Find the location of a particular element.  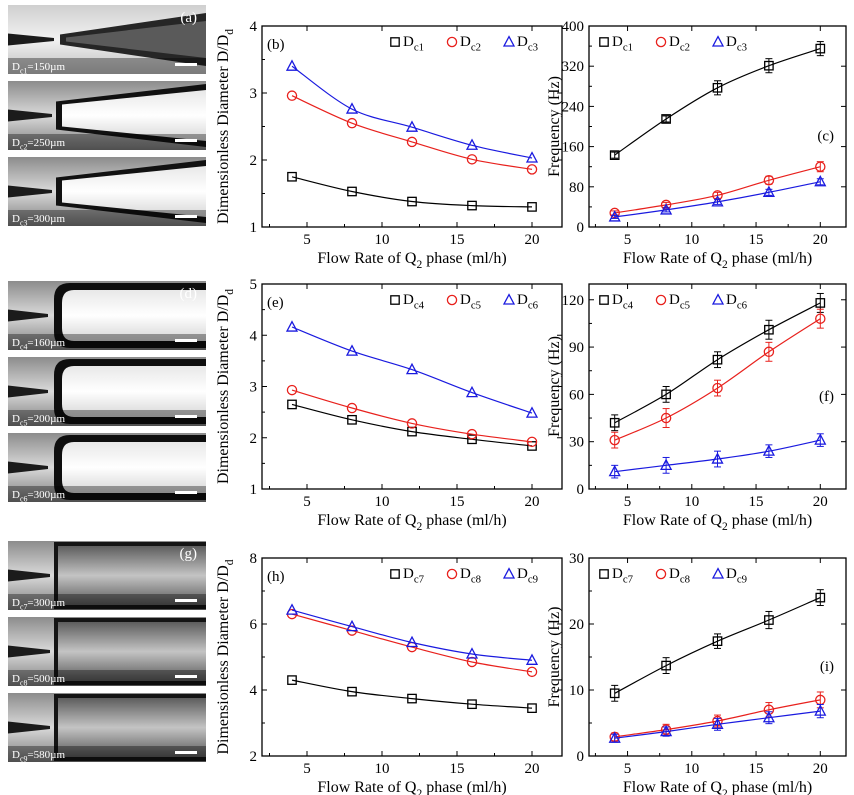

photo-caption: Dc3=300µm is located at coordinates (38, 220).